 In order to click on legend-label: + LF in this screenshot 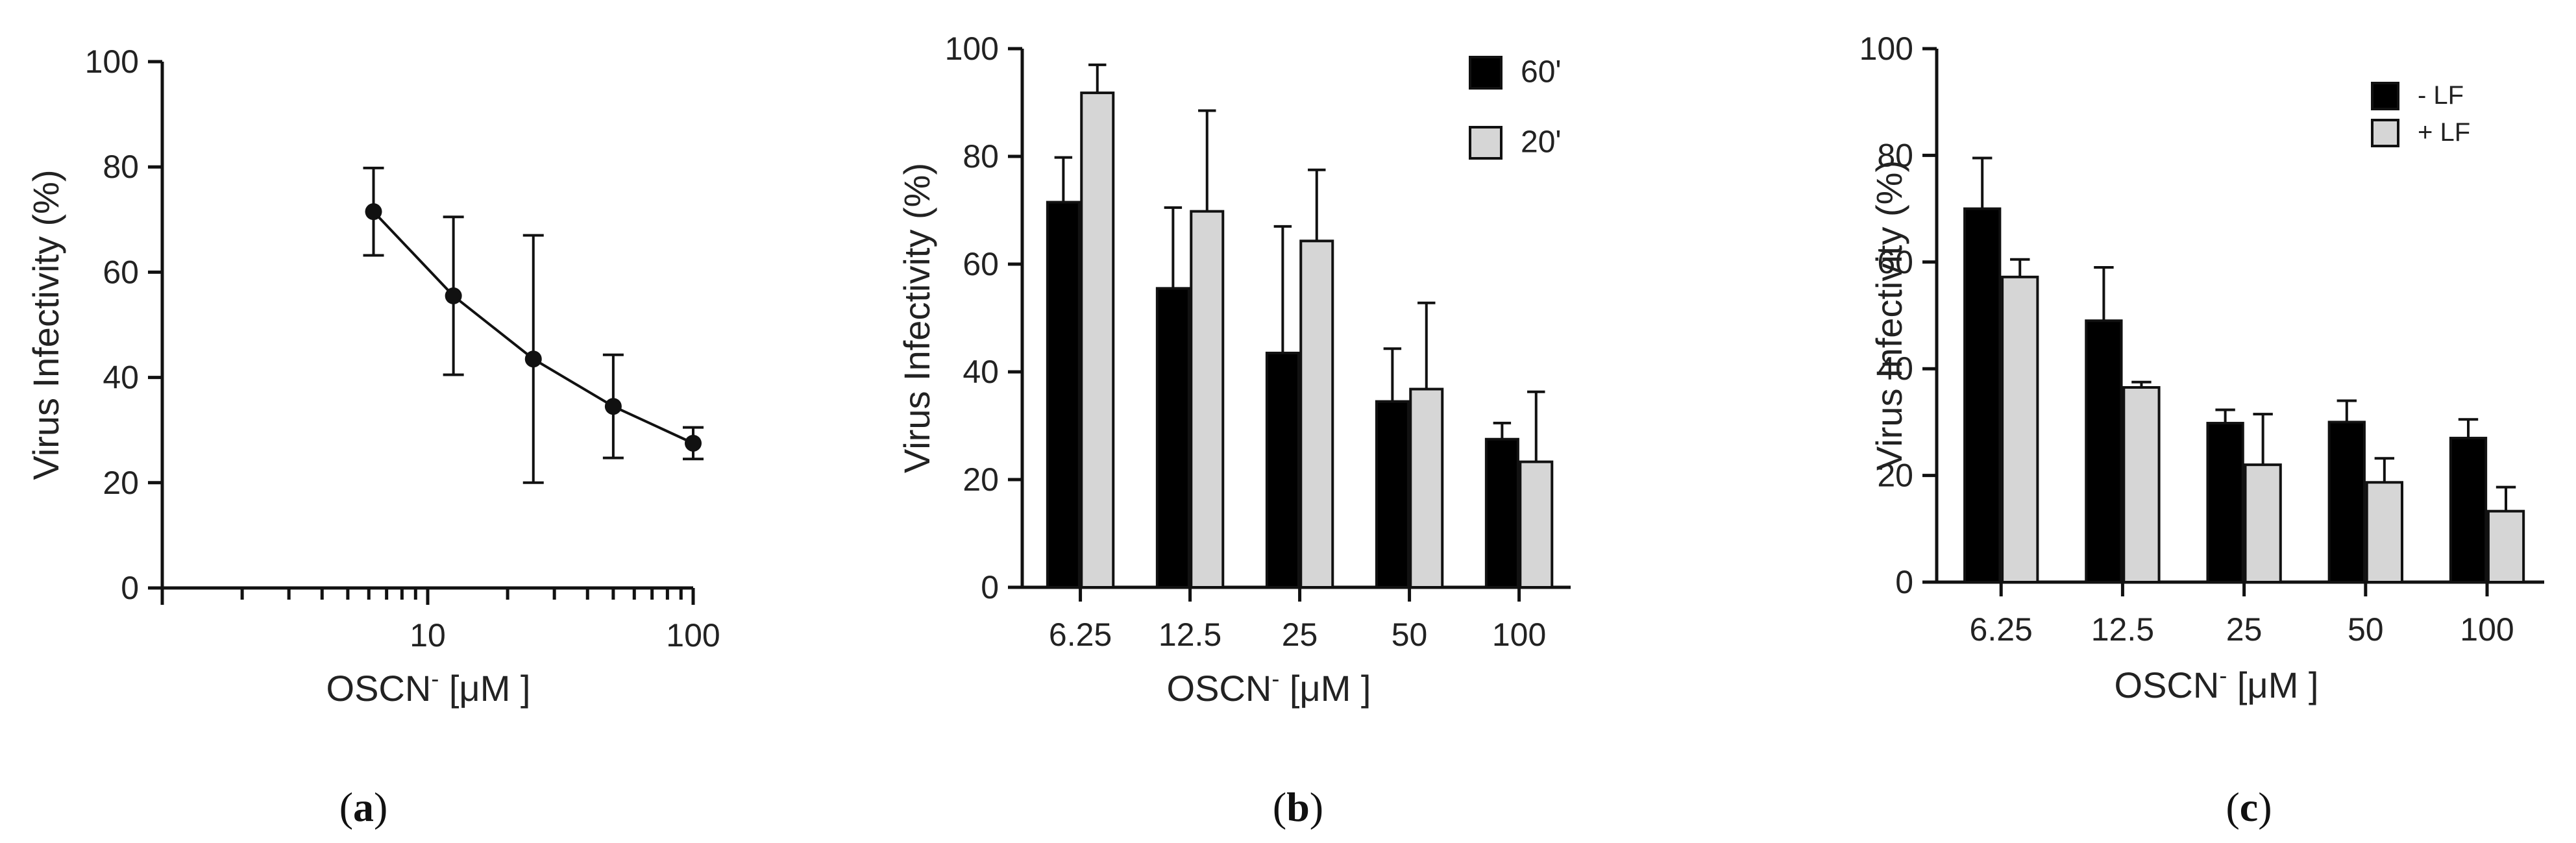, I will do `click(2444, 132)`.